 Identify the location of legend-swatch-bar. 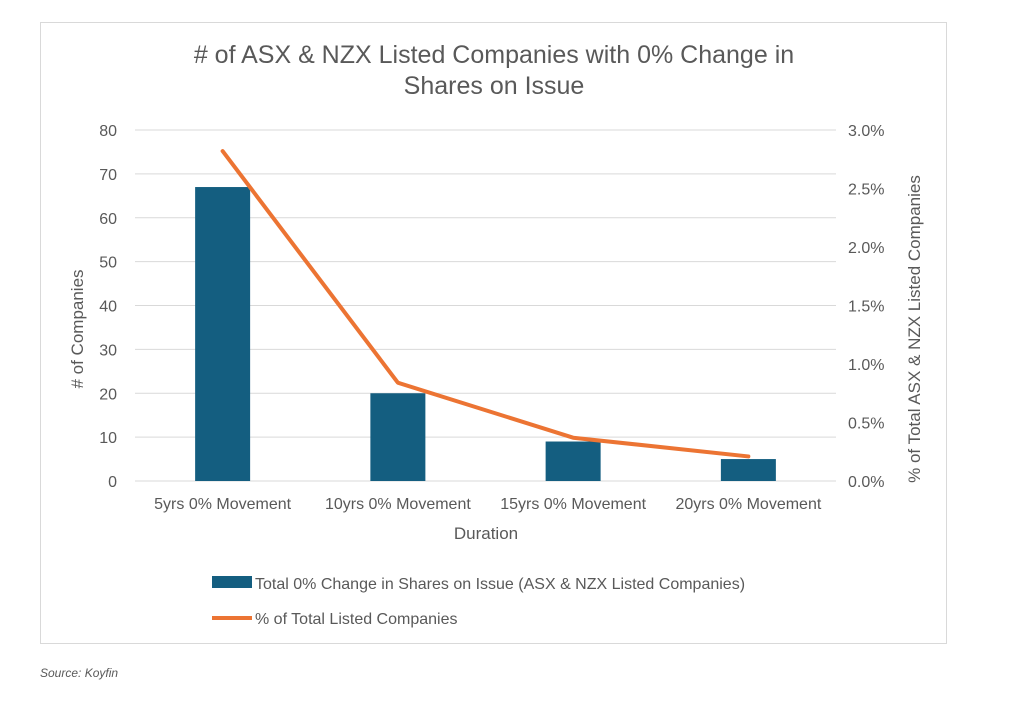
(232, 582).